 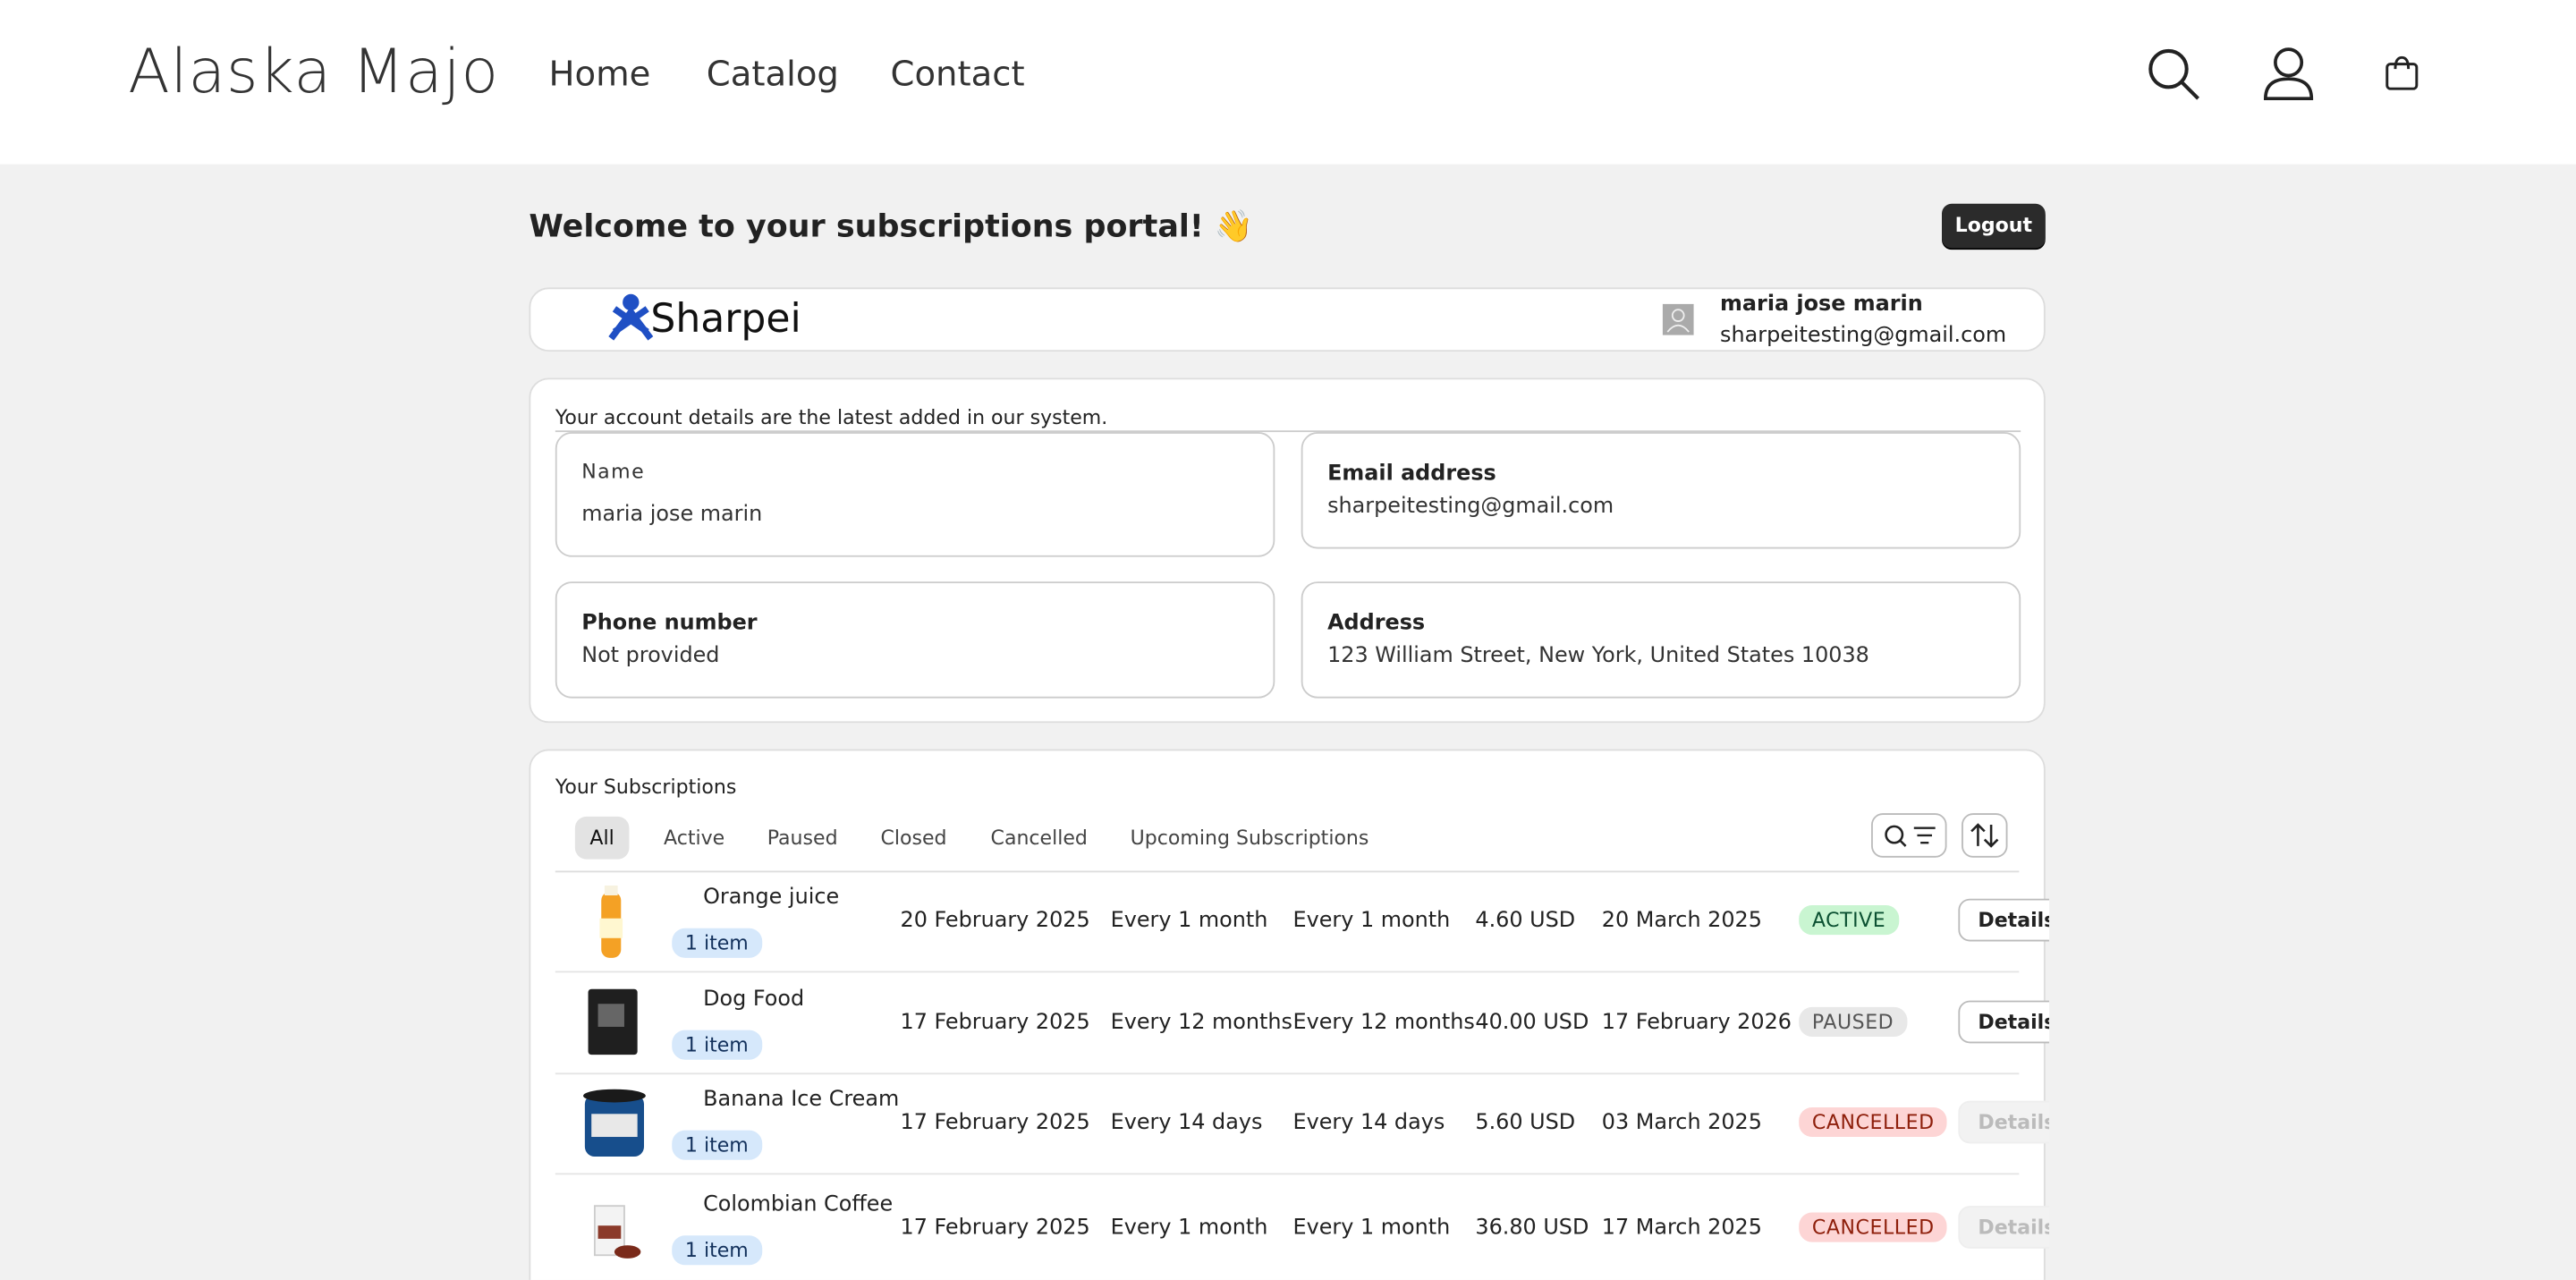 What do you see at coordinates (1470, 507) in the screenshot?
I see `field-value: sharpeitesting@gmail.com` at bounding box center [1470, 507].